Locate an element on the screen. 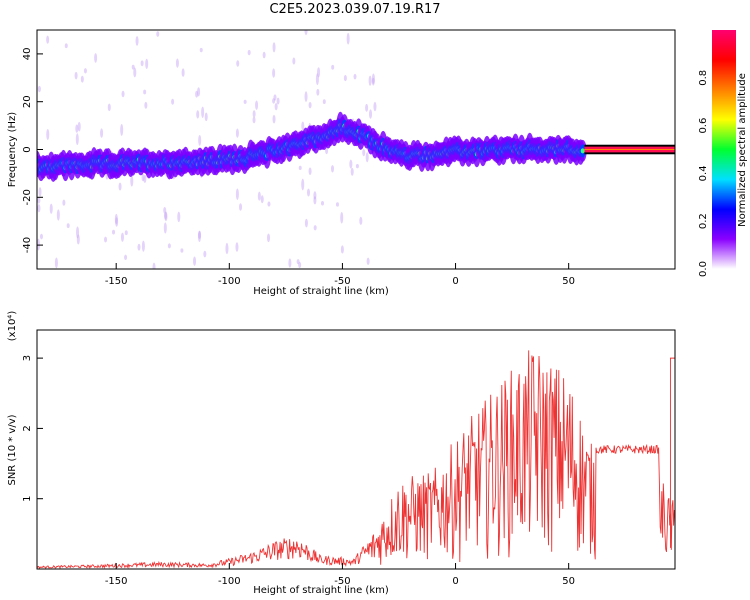  chart-title: C2E5.2023.039.07.19.R17 is located at coordinates (355, 9).